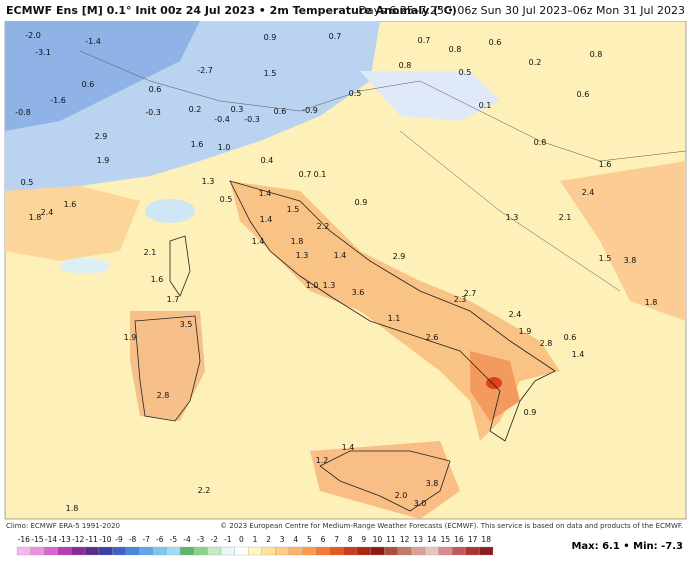 This screenshot has width=691, height=567. I want to click on map-label: -2.0, so click(33, 35).